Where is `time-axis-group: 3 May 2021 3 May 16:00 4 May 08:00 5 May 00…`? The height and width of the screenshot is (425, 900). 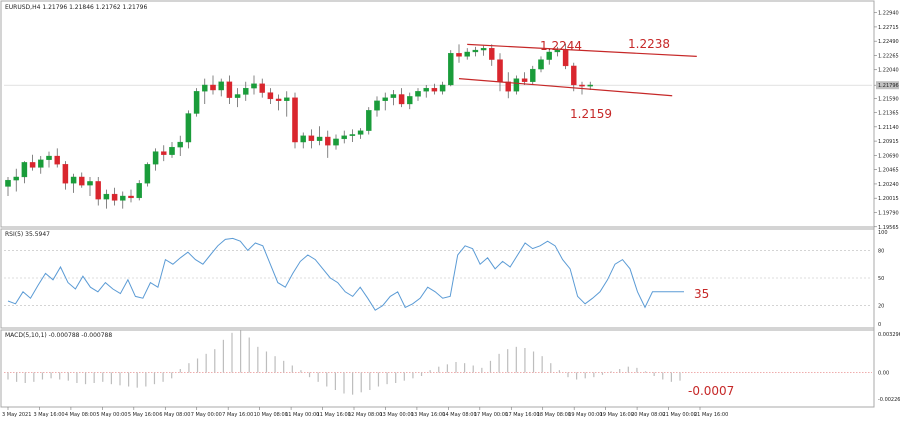 time-axis-group: 3 May 2021 3 May 16:00 4 May 08:00 5 May 00… is located at coordinates (365, 412).